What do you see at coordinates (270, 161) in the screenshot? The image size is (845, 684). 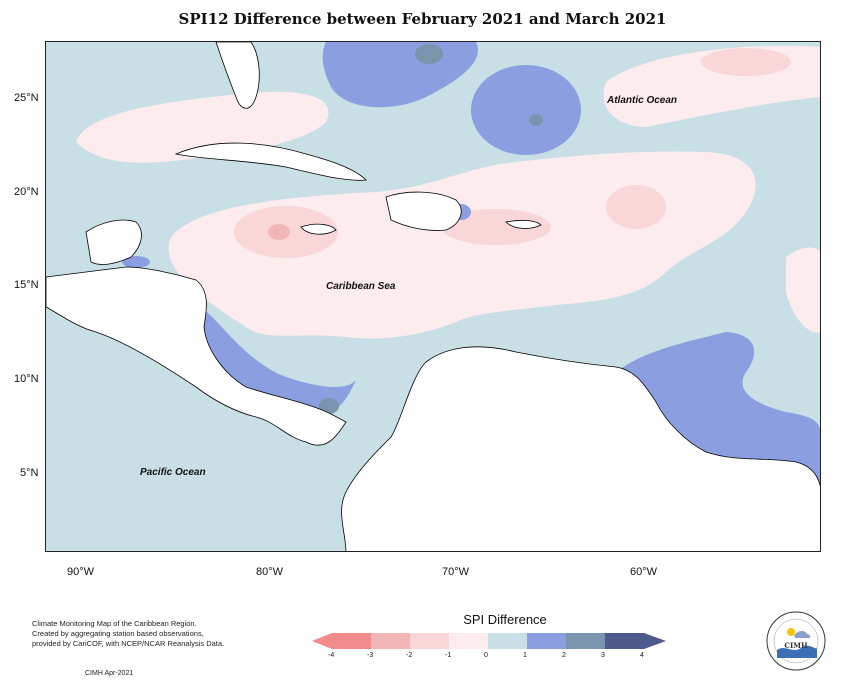 I see `cuba` at bounding box center [270, 161].